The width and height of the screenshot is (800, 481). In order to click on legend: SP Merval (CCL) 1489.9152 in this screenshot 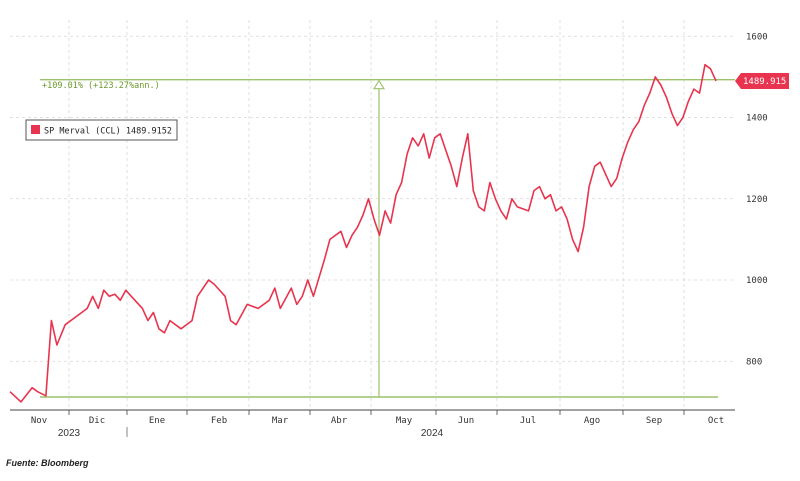, I will do `click(101, 130)`.